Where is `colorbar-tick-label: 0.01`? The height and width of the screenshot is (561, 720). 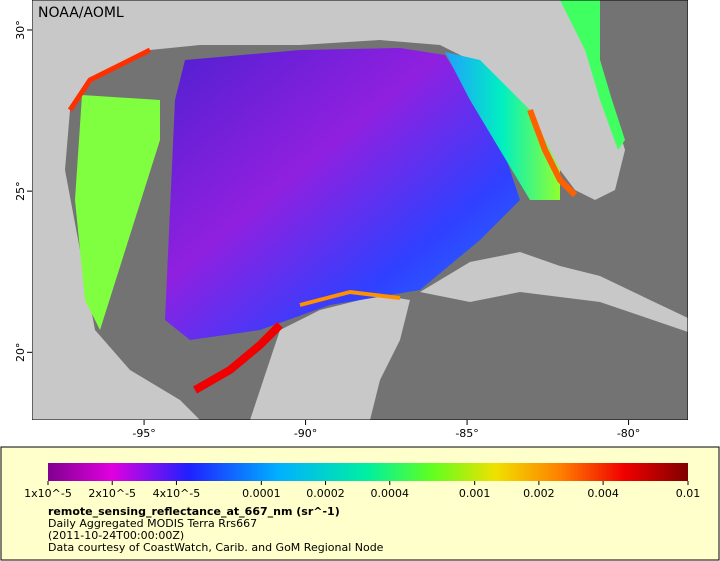
colorbar-tick-label: 0.01 is located at coordinates (688, 493).